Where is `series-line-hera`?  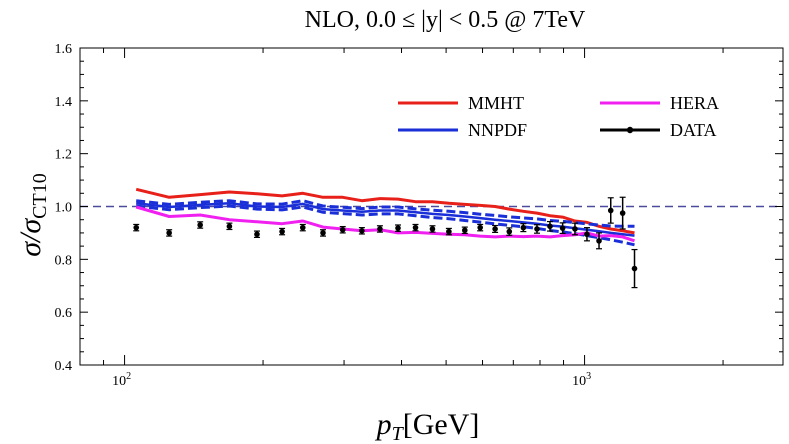 series-line-hera is located at coordinates (385, 224).